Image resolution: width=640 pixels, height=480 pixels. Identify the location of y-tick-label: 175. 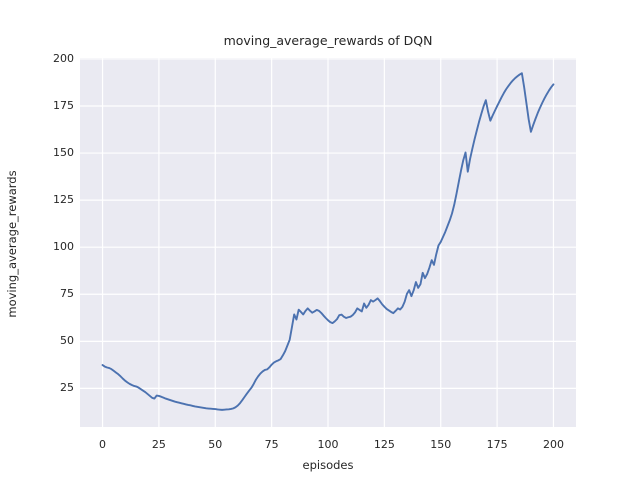
(63, 105).